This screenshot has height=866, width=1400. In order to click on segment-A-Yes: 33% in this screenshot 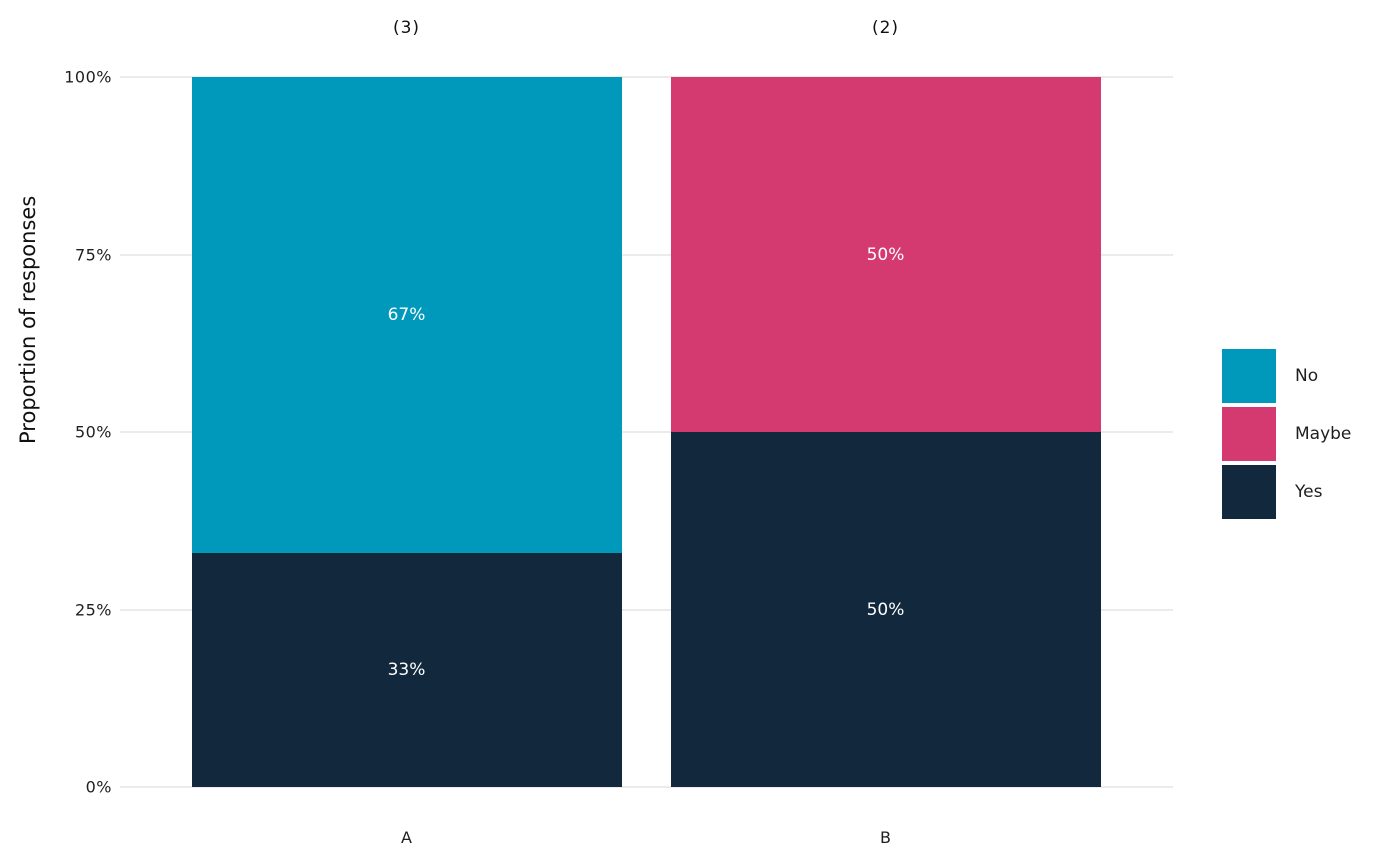, I will do `click(406, 669)`.